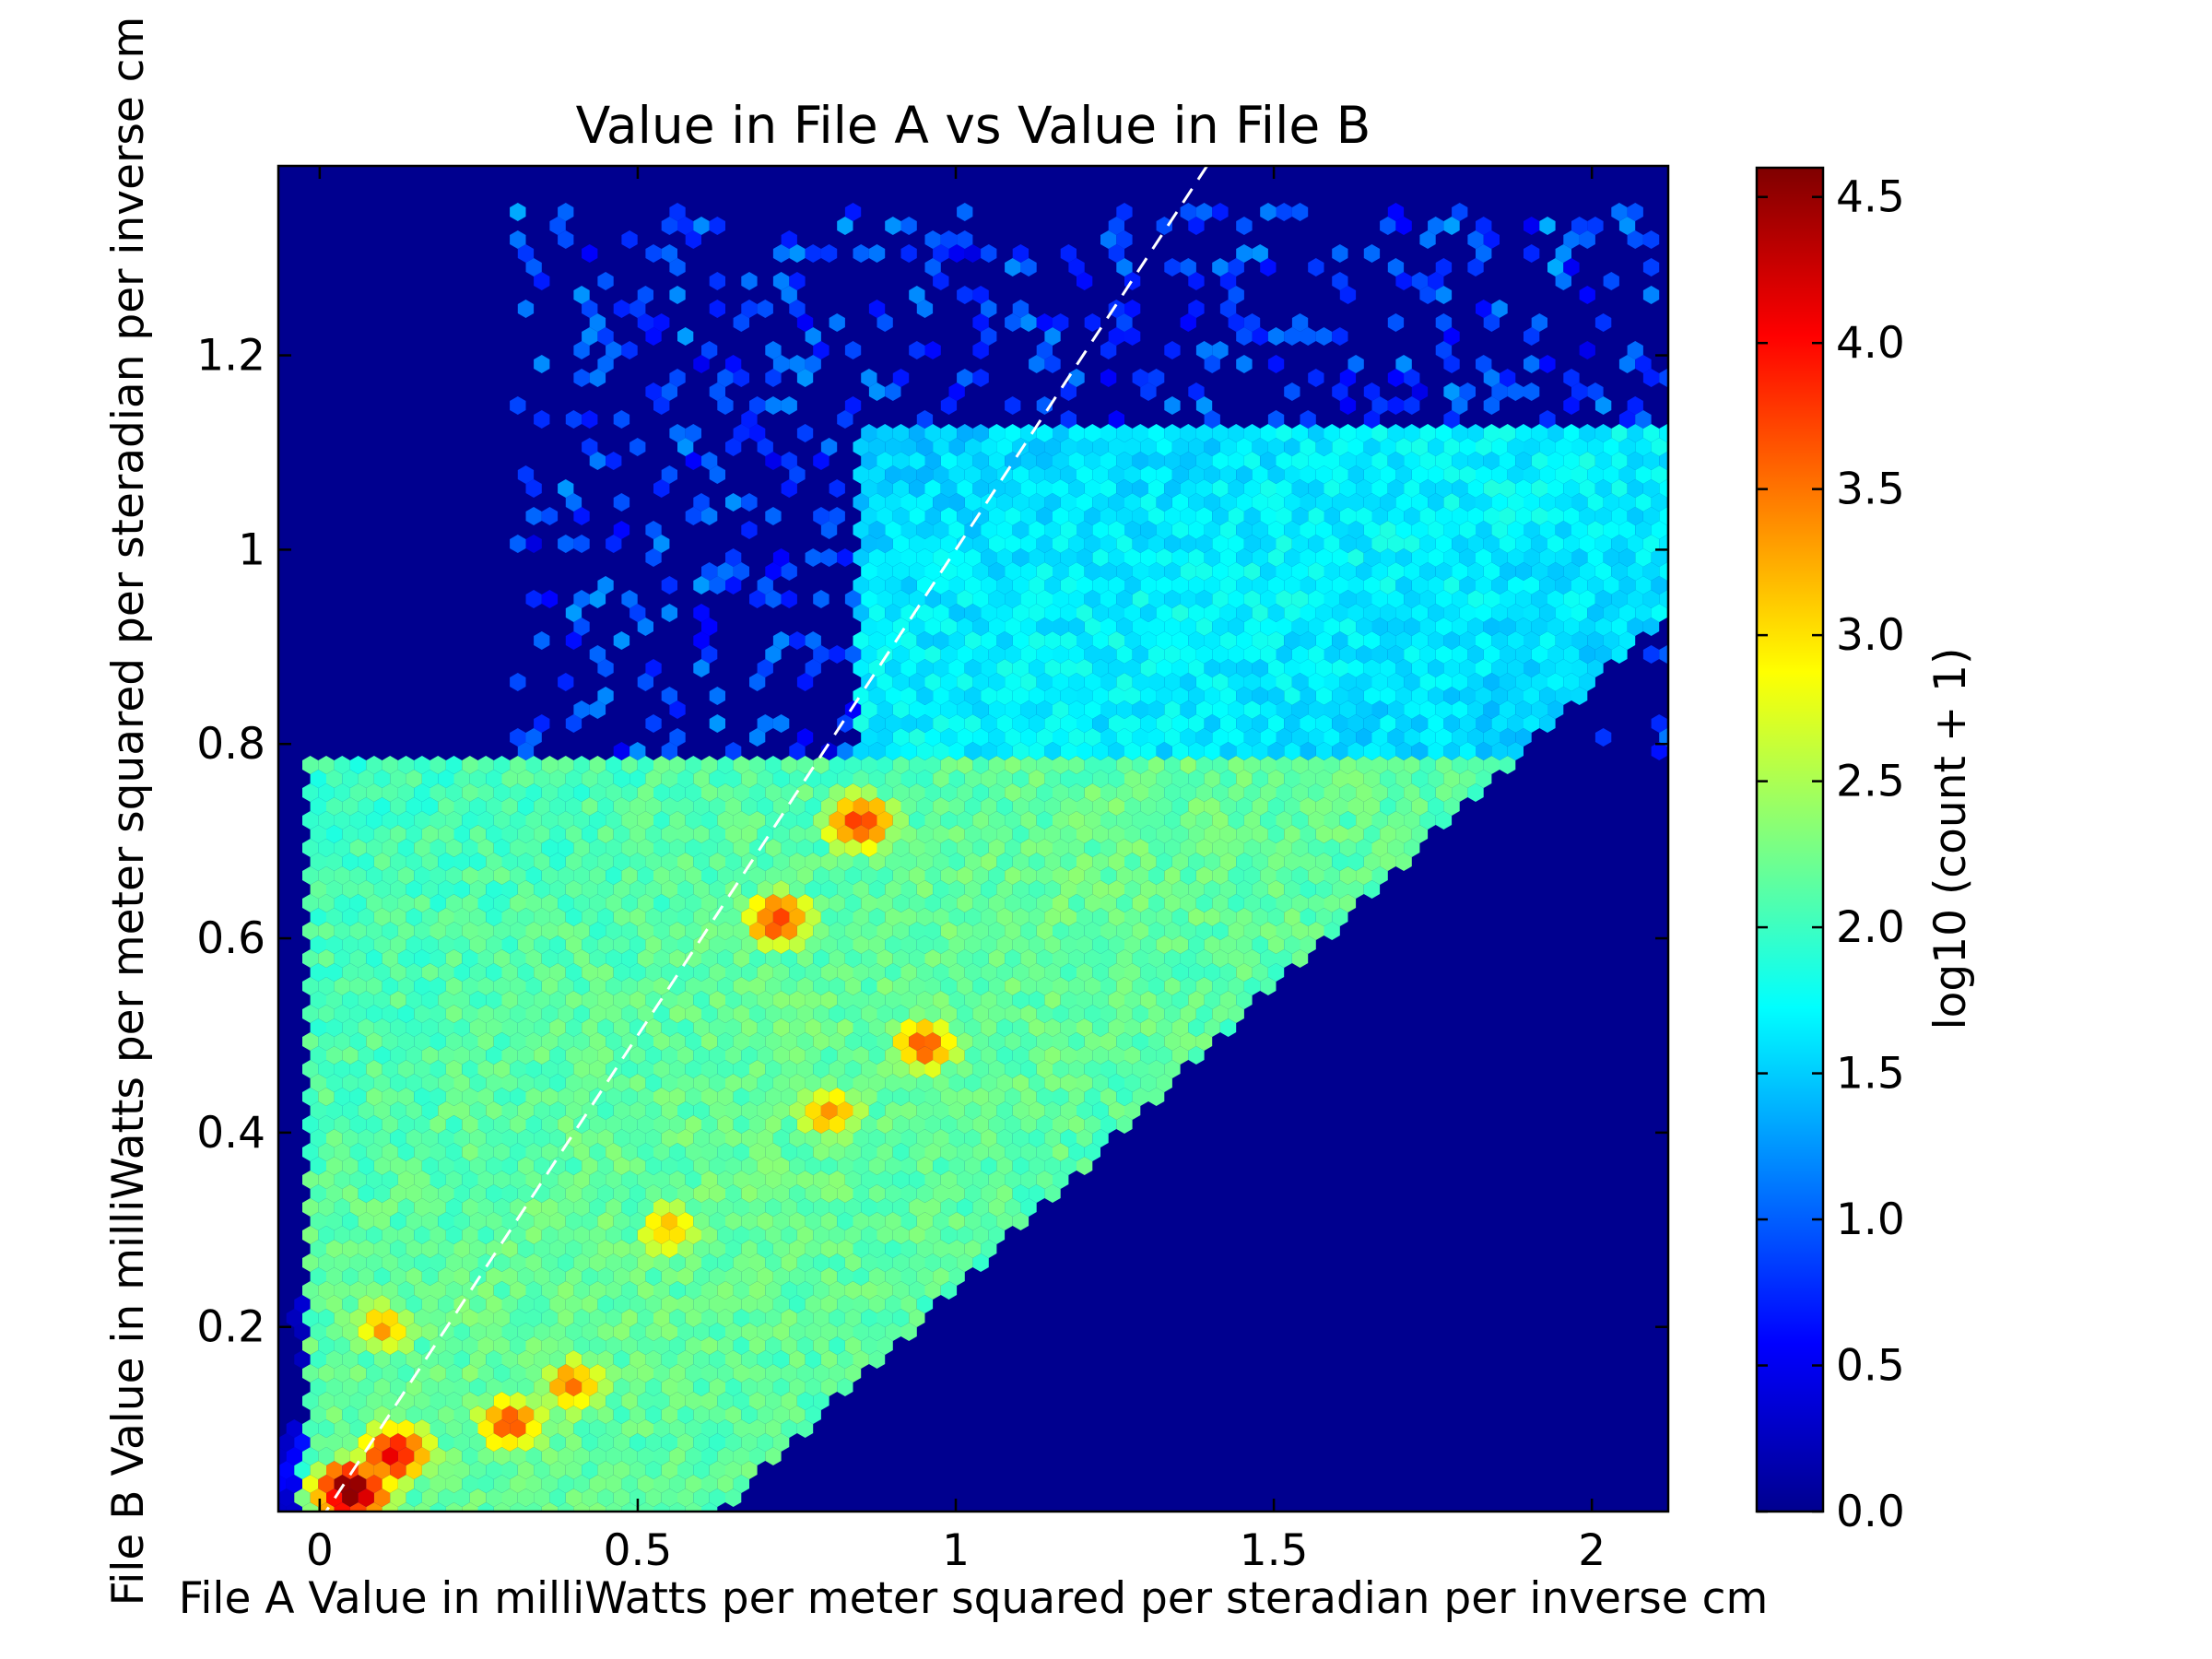  I want to click on y-tick-label: 0.2, so click(230, 1327).